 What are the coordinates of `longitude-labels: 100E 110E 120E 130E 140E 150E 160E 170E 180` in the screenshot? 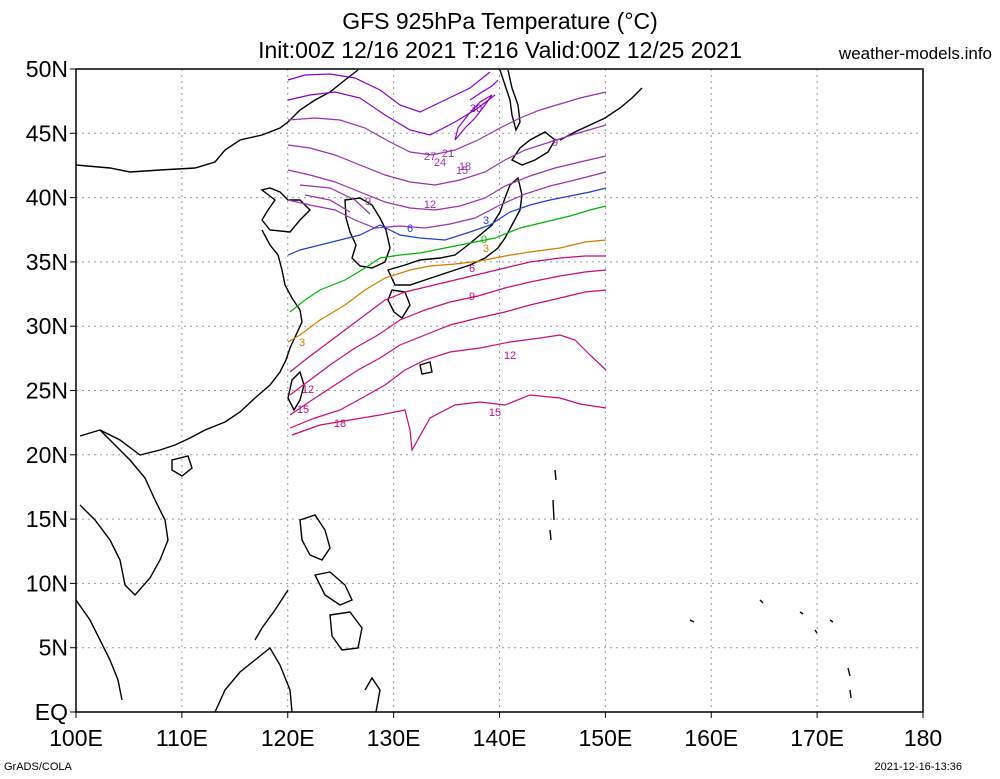 It's located at (495, 731).